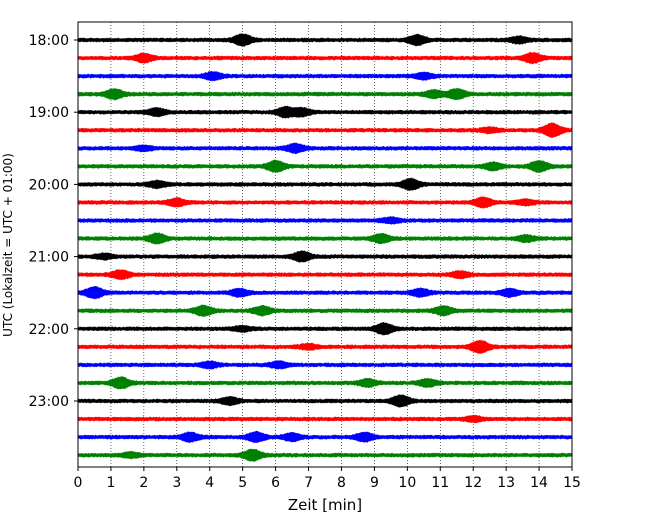 The image size is (650, 524). I want to click on x-tick-label-3: 3, so click(176, 483).